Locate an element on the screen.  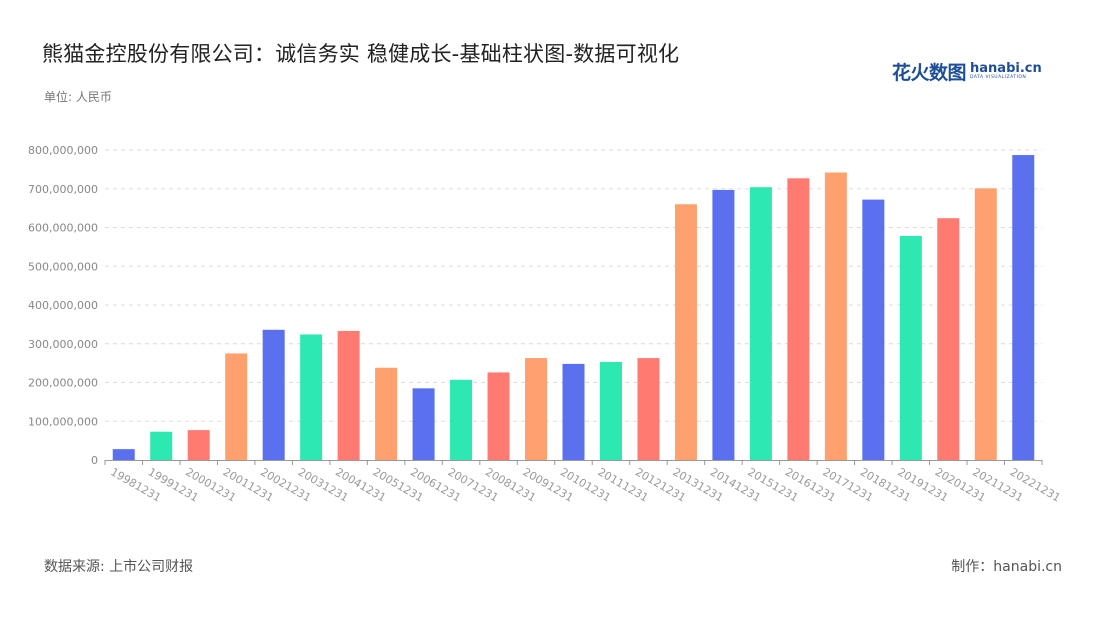
logo-en-block: hanabi.cn DATA VISUALIZATION is located at coordinates (1006, 71).